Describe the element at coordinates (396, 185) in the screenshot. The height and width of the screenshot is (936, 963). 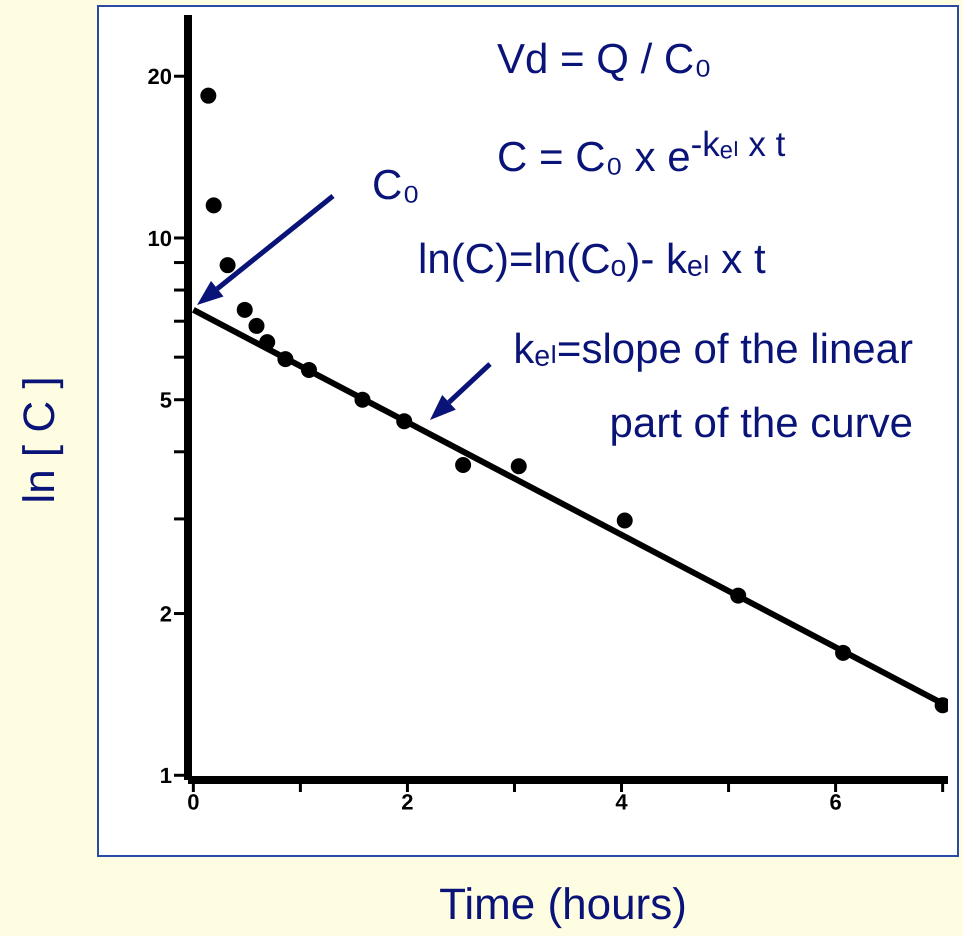
I see `annotation: C₀` at that location.